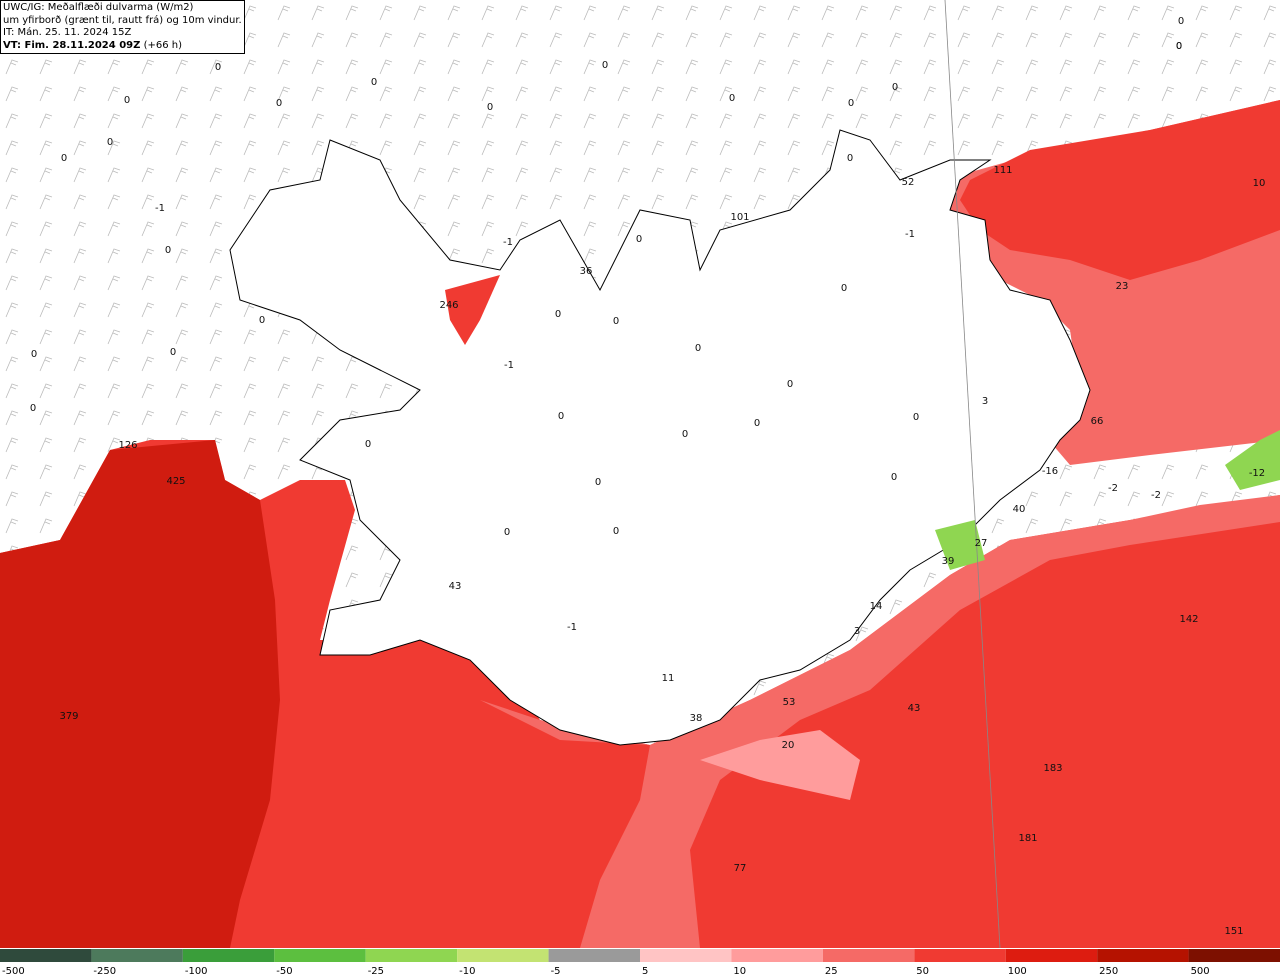 The width and height of the screenshot is (1280, 978). What do you see at coordinates (1017, 971) in the screenshot?
I see `legend-label: 100` at bounding box center [1017, 971].